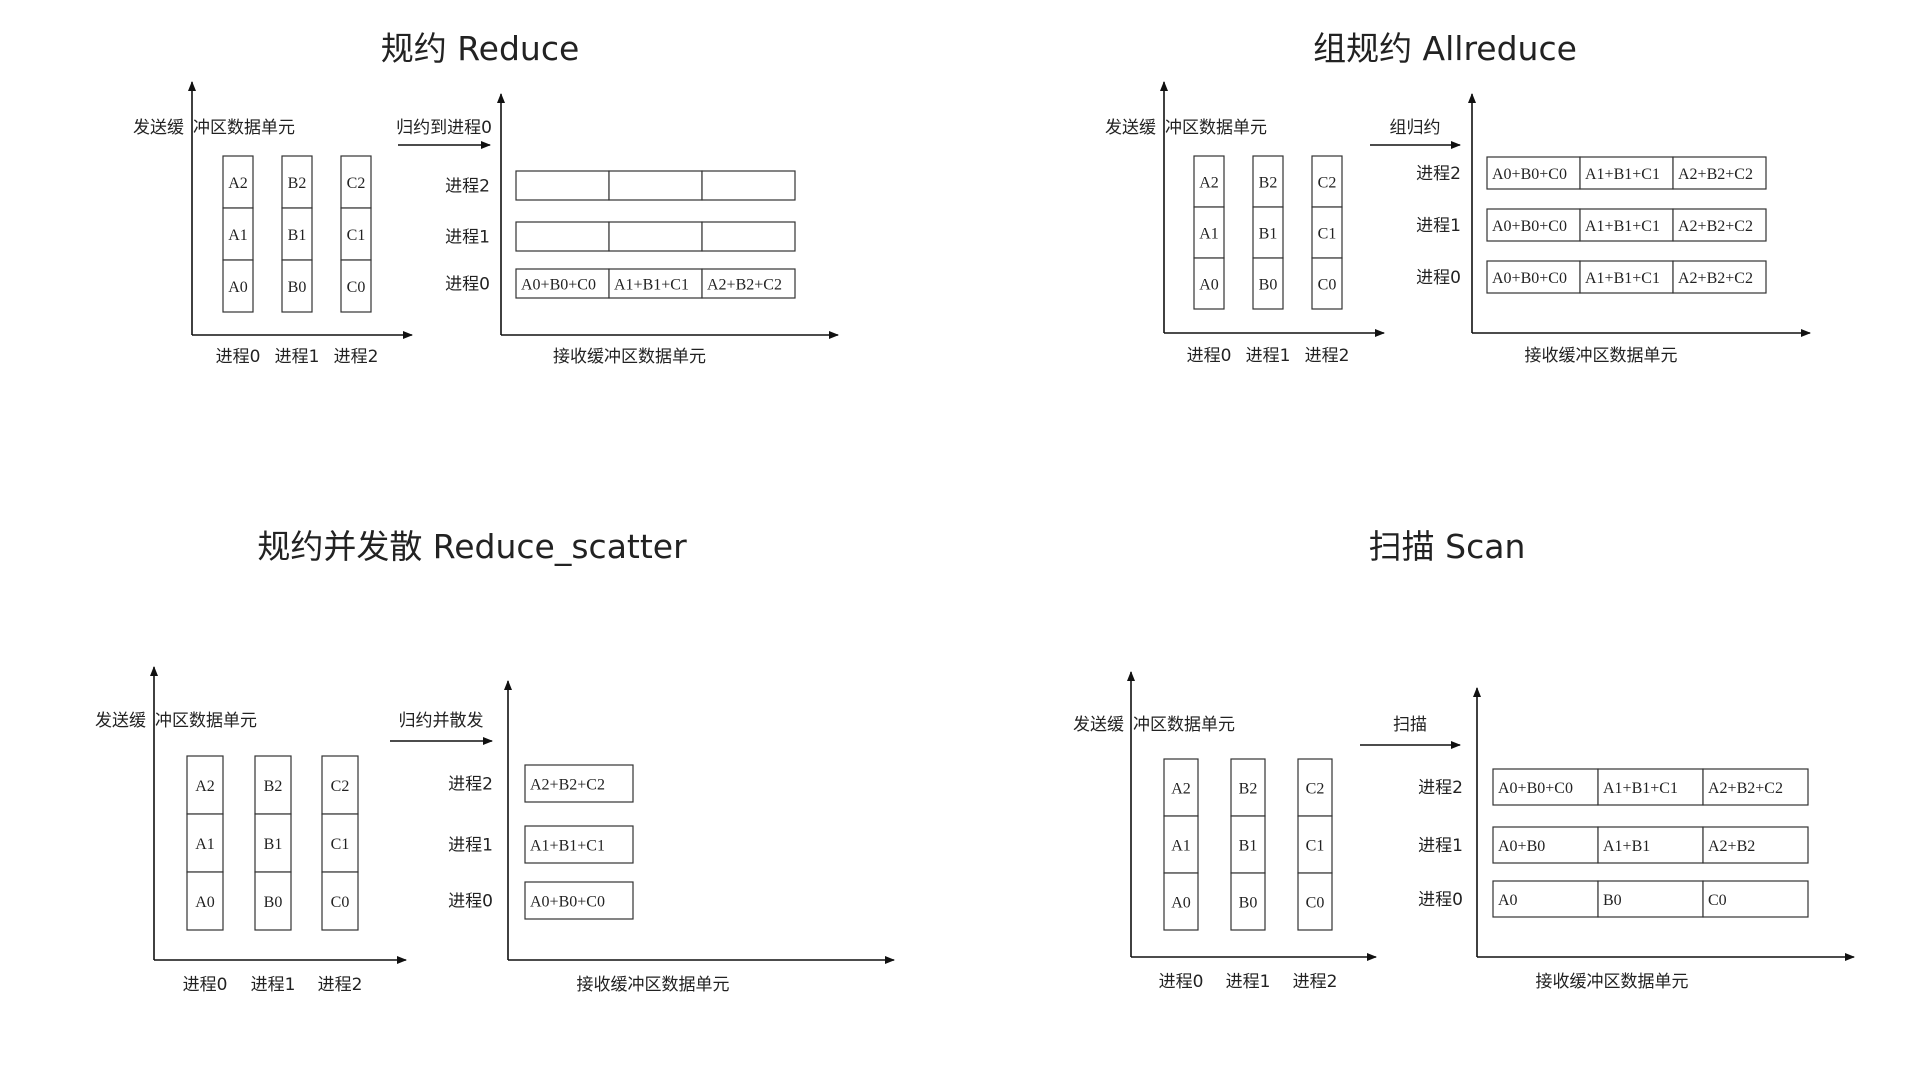 The width and height of the screenshot is (1920, 1080). I want to click on send-cell-label: A1, so click(1209, 234).